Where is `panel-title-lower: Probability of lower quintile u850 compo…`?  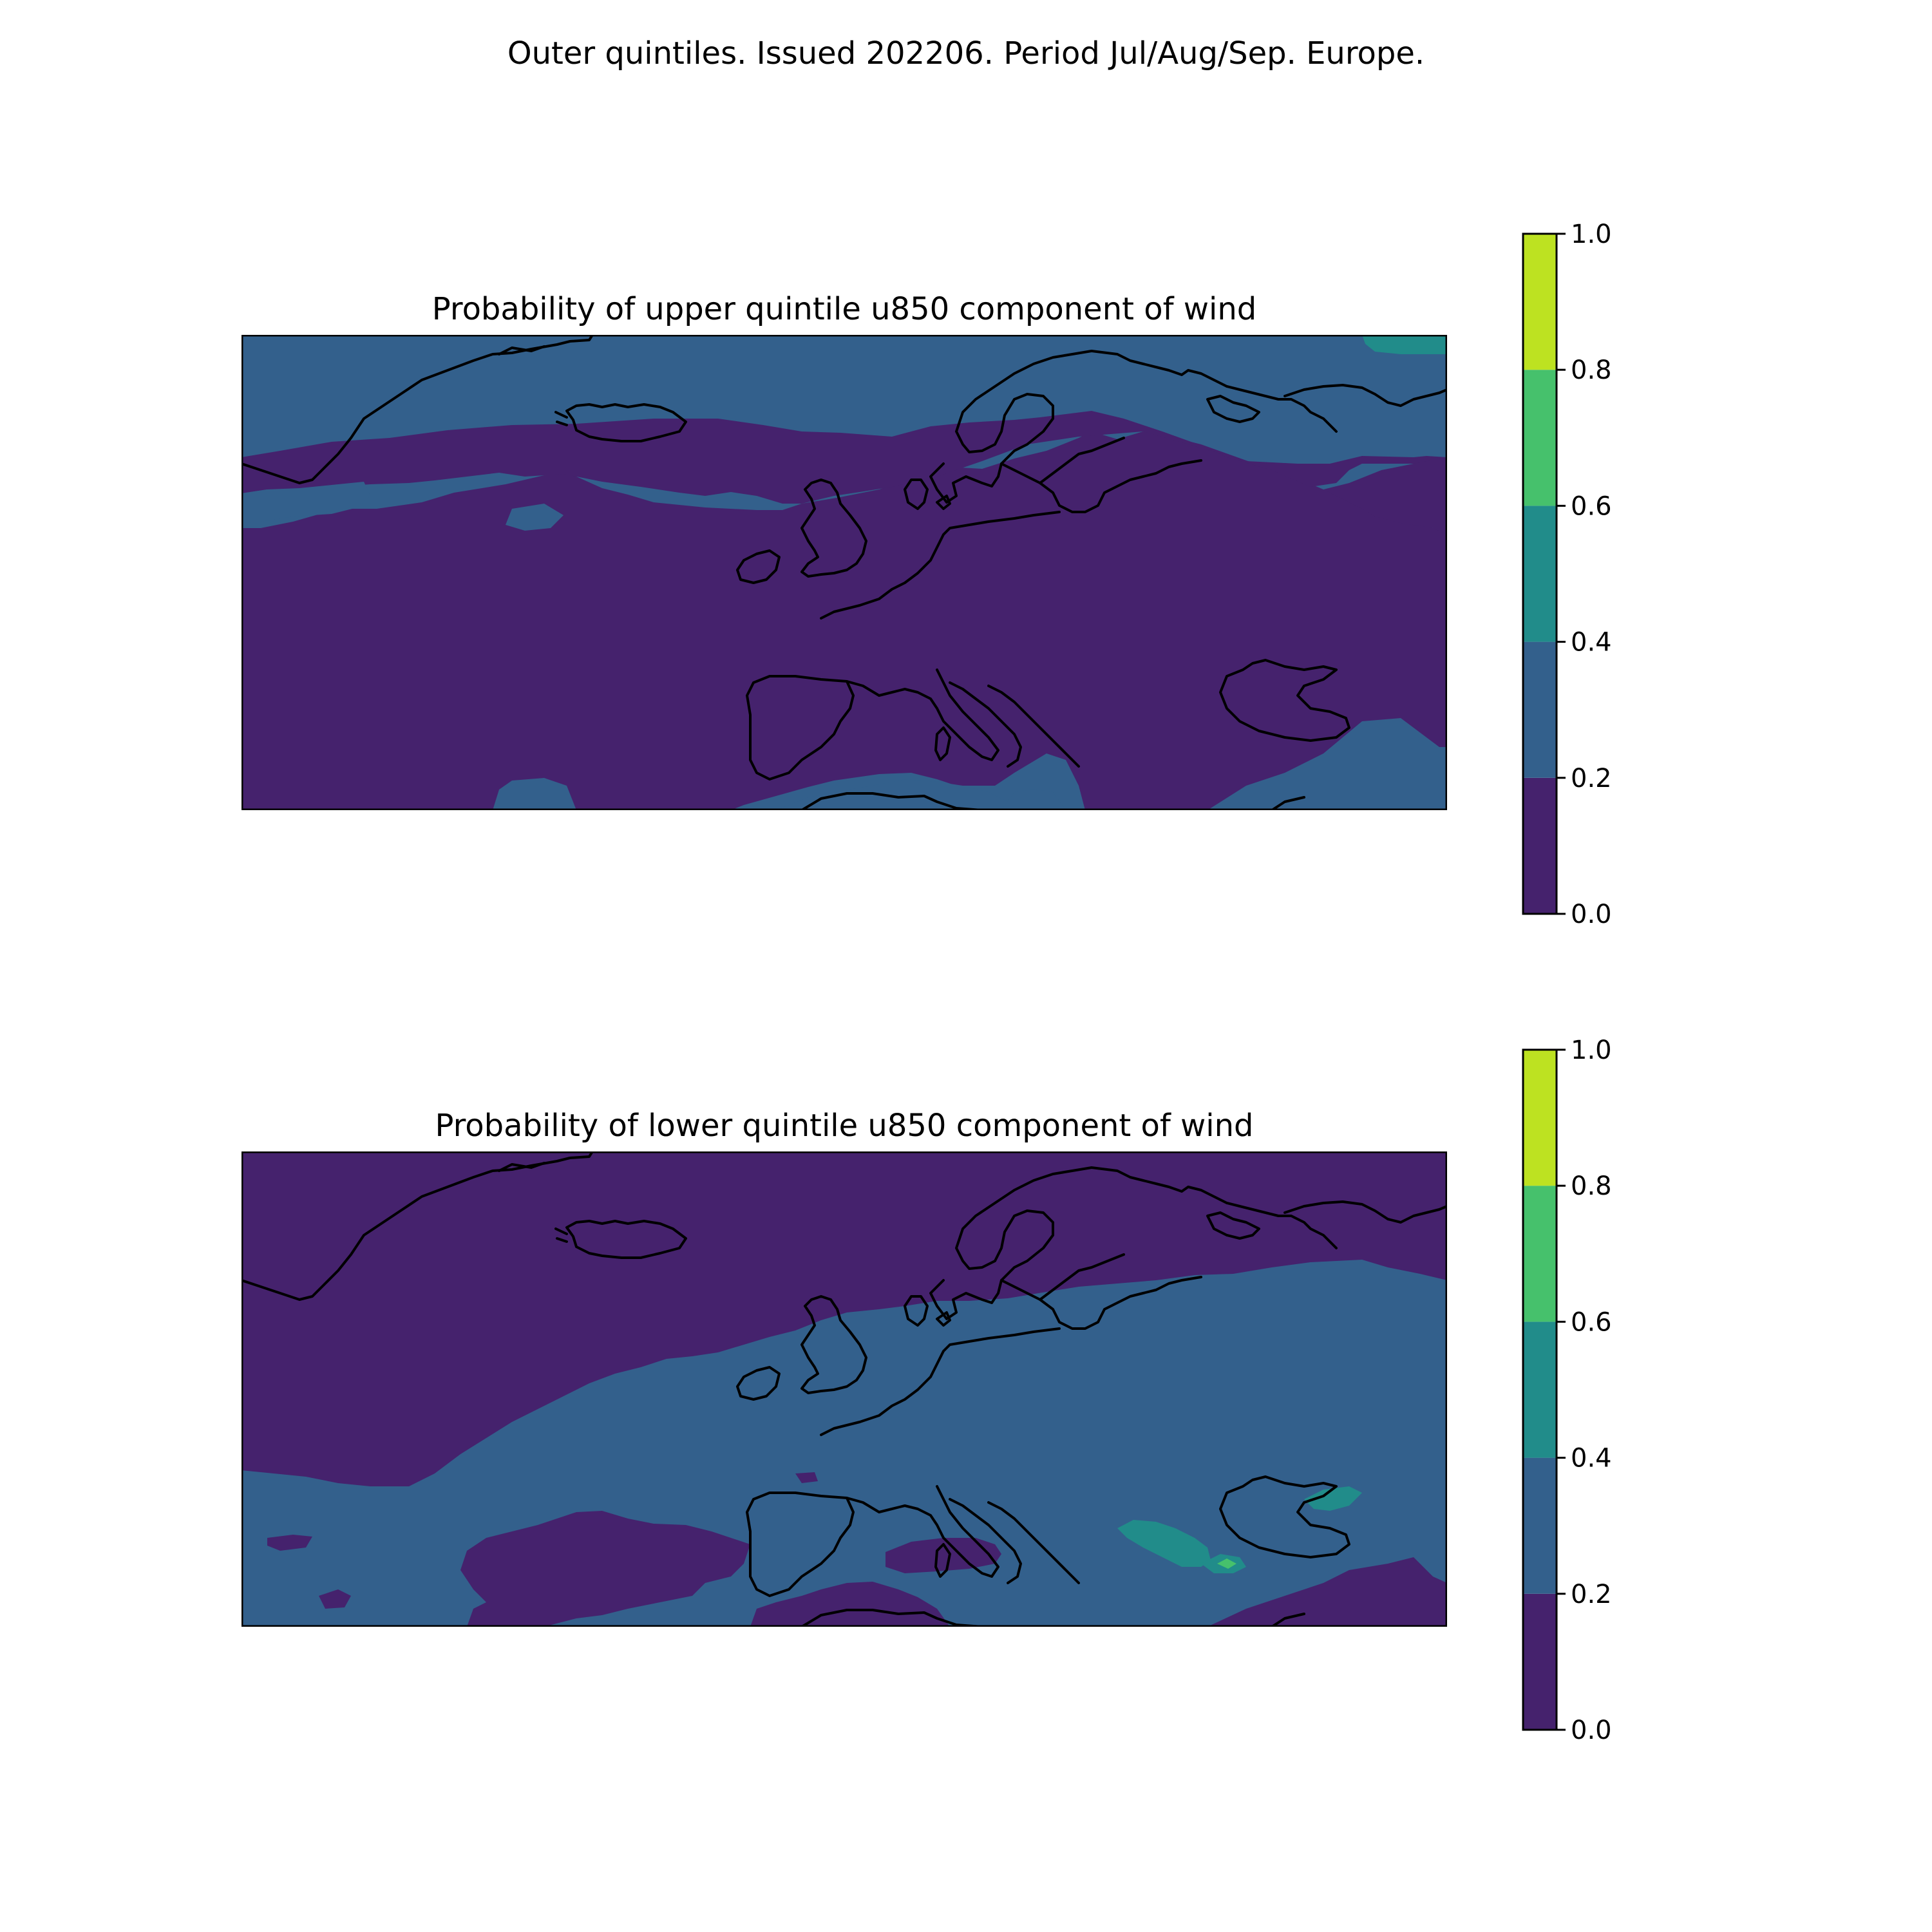
panel-title-lower: Probability of lower quintile u850 compo… is located at coordinates (845, 1126).